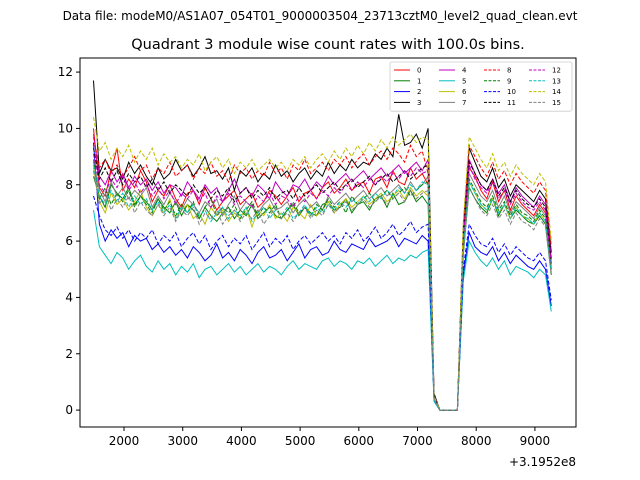 This screenshot has height=480, width=640. What do you see at coordinates (511, 92) in the screenshot?
I see `legend-label-10: 10` at bounding box center [511, 92].